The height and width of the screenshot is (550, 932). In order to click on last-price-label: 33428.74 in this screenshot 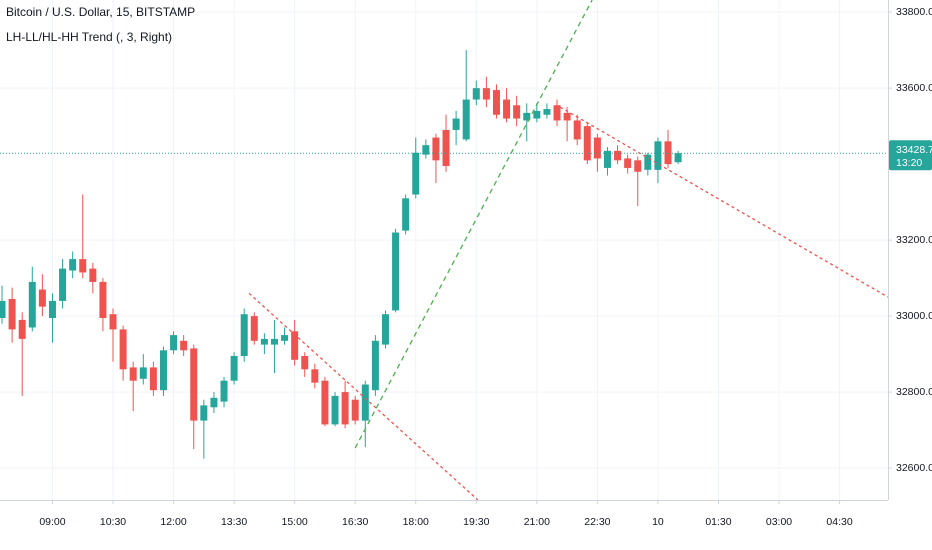, I will do `click(914, 150)`.